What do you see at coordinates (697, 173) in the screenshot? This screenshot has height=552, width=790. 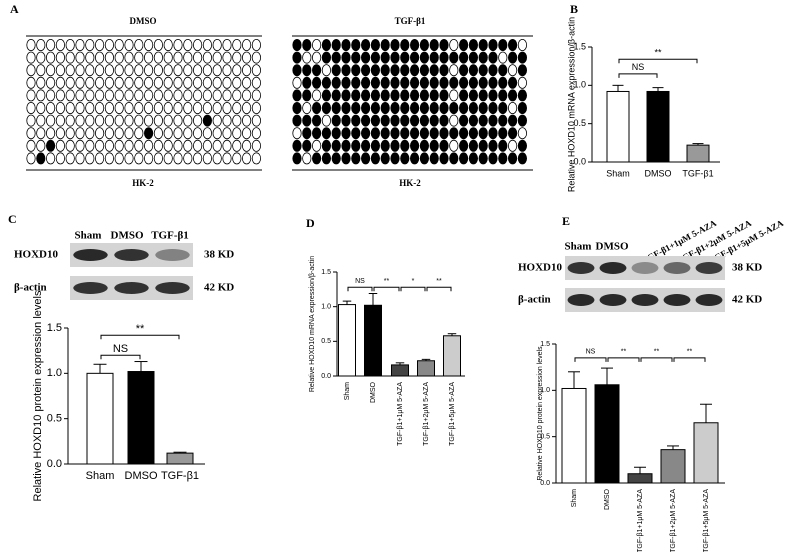 I see `x-tick-label: TGF-β1` at bounding box center [697, 173].